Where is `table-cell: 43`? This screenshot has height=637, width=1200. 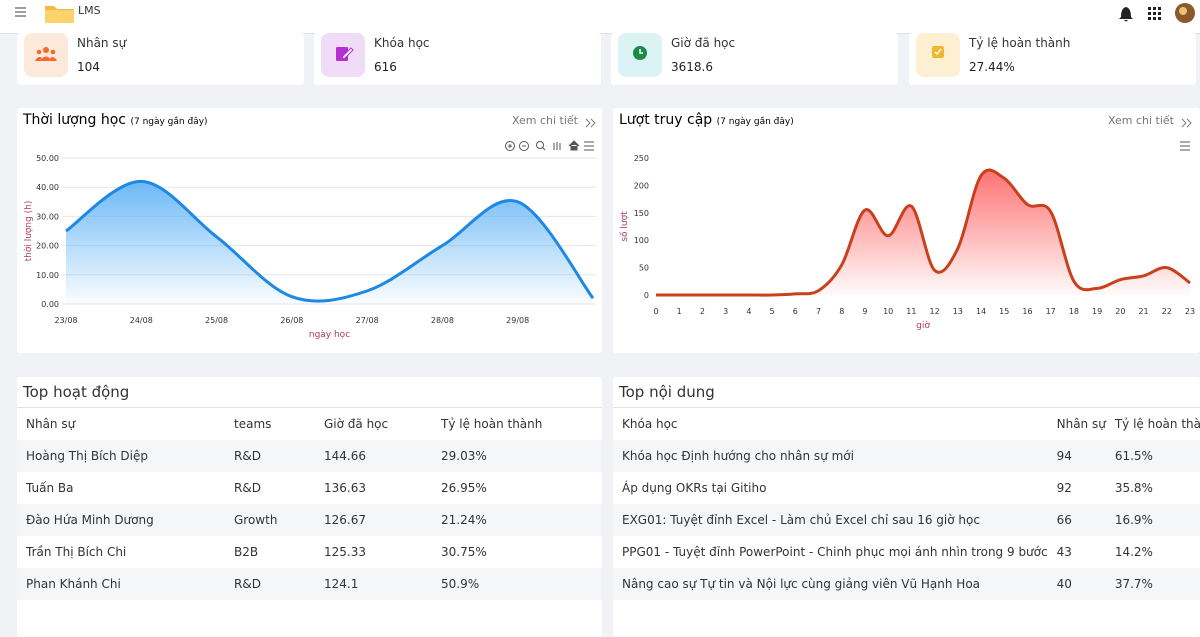 table-cell: 43 is located at coordinates (1064, 552).